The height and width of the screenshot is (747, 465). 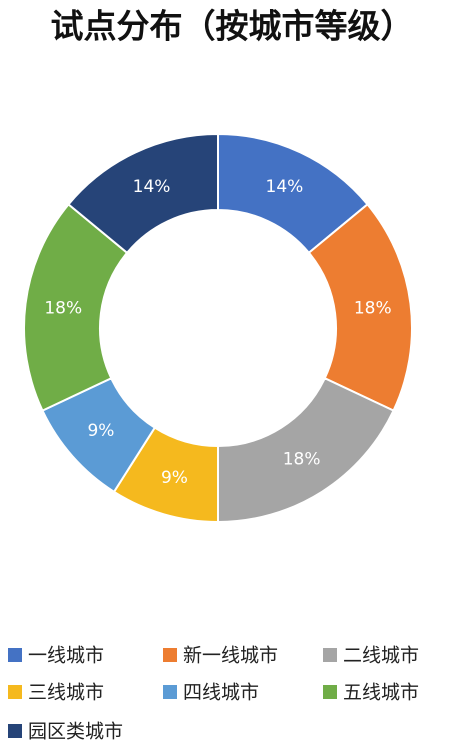 What do you see at coordinates (381, 693) in the screenshot?
I see `legend-label: 五线城市` at bounding box center [381, 693].